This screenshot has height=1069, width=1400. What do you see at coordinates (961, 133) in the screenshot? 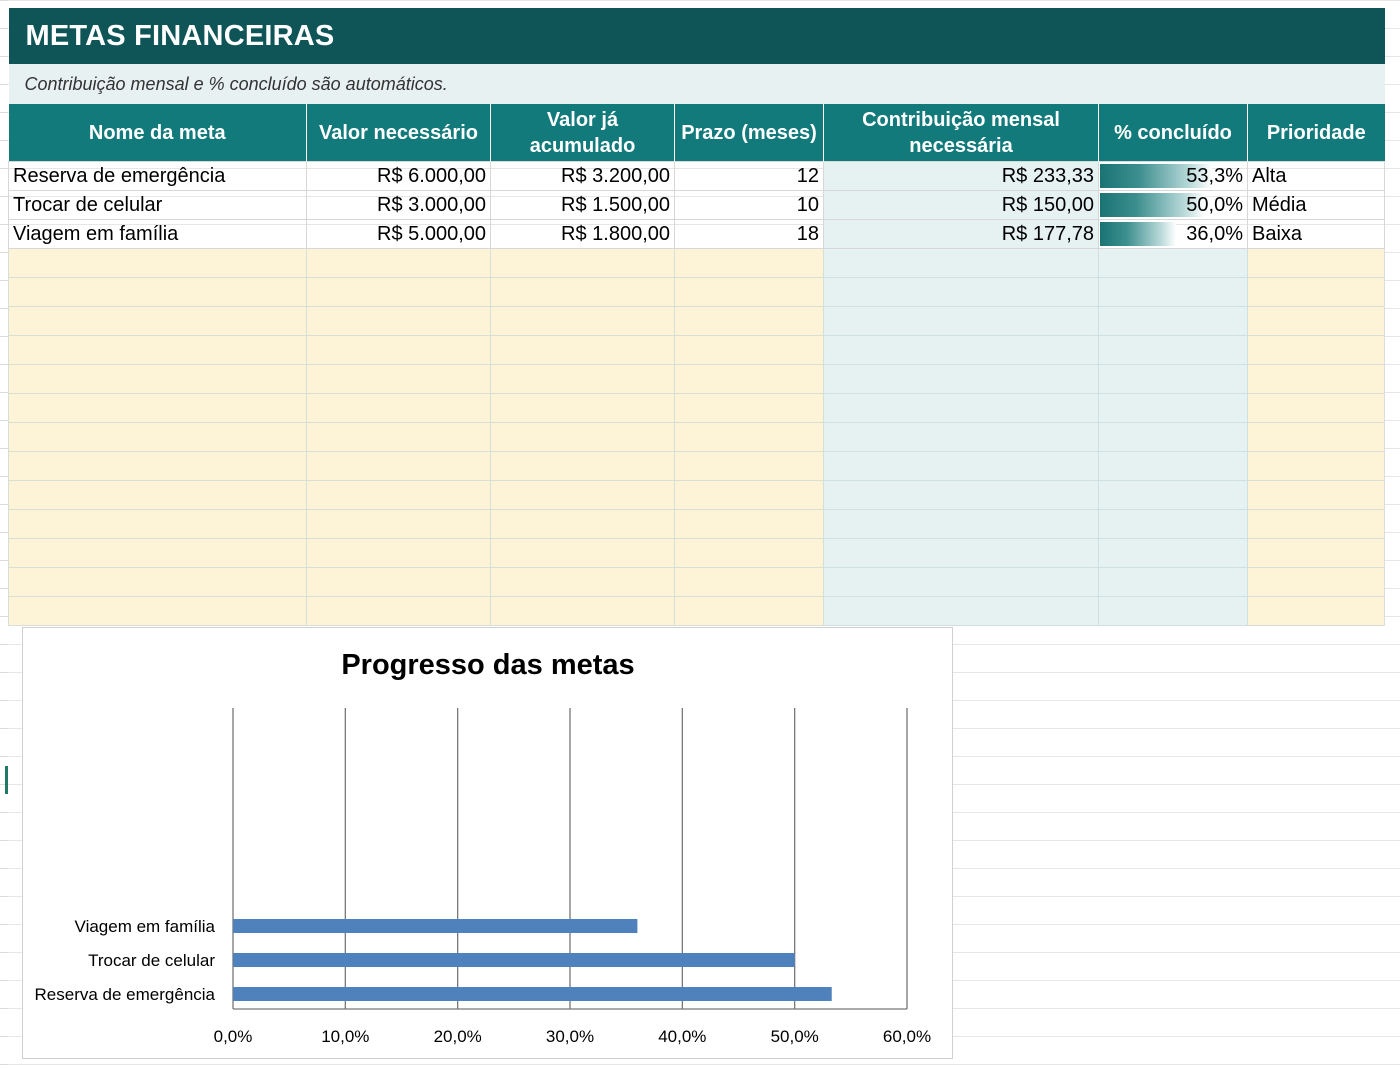
I see `header-monthly-contribution: Contribuição mensal necessária` at bounding box center [961, 133].